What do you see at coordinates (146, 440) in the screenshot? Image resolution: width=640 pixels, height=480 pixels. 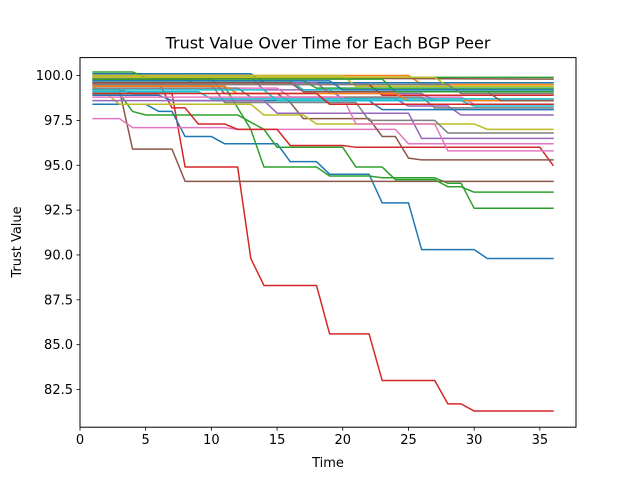 I see `x-tick-label: 5` at bounding box center [146, 440].